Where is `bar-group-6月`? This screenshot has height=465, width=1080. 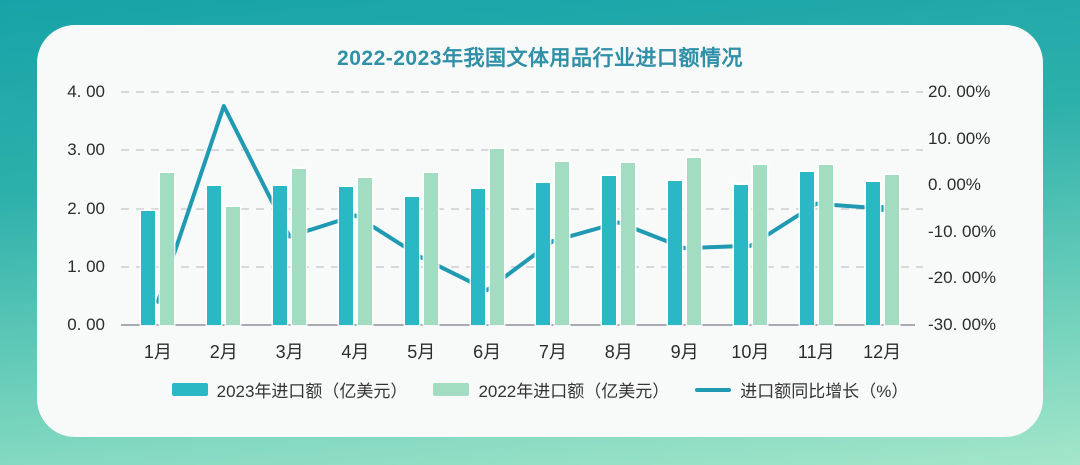 bar-group-6月 is located at coordinates (487, 208).